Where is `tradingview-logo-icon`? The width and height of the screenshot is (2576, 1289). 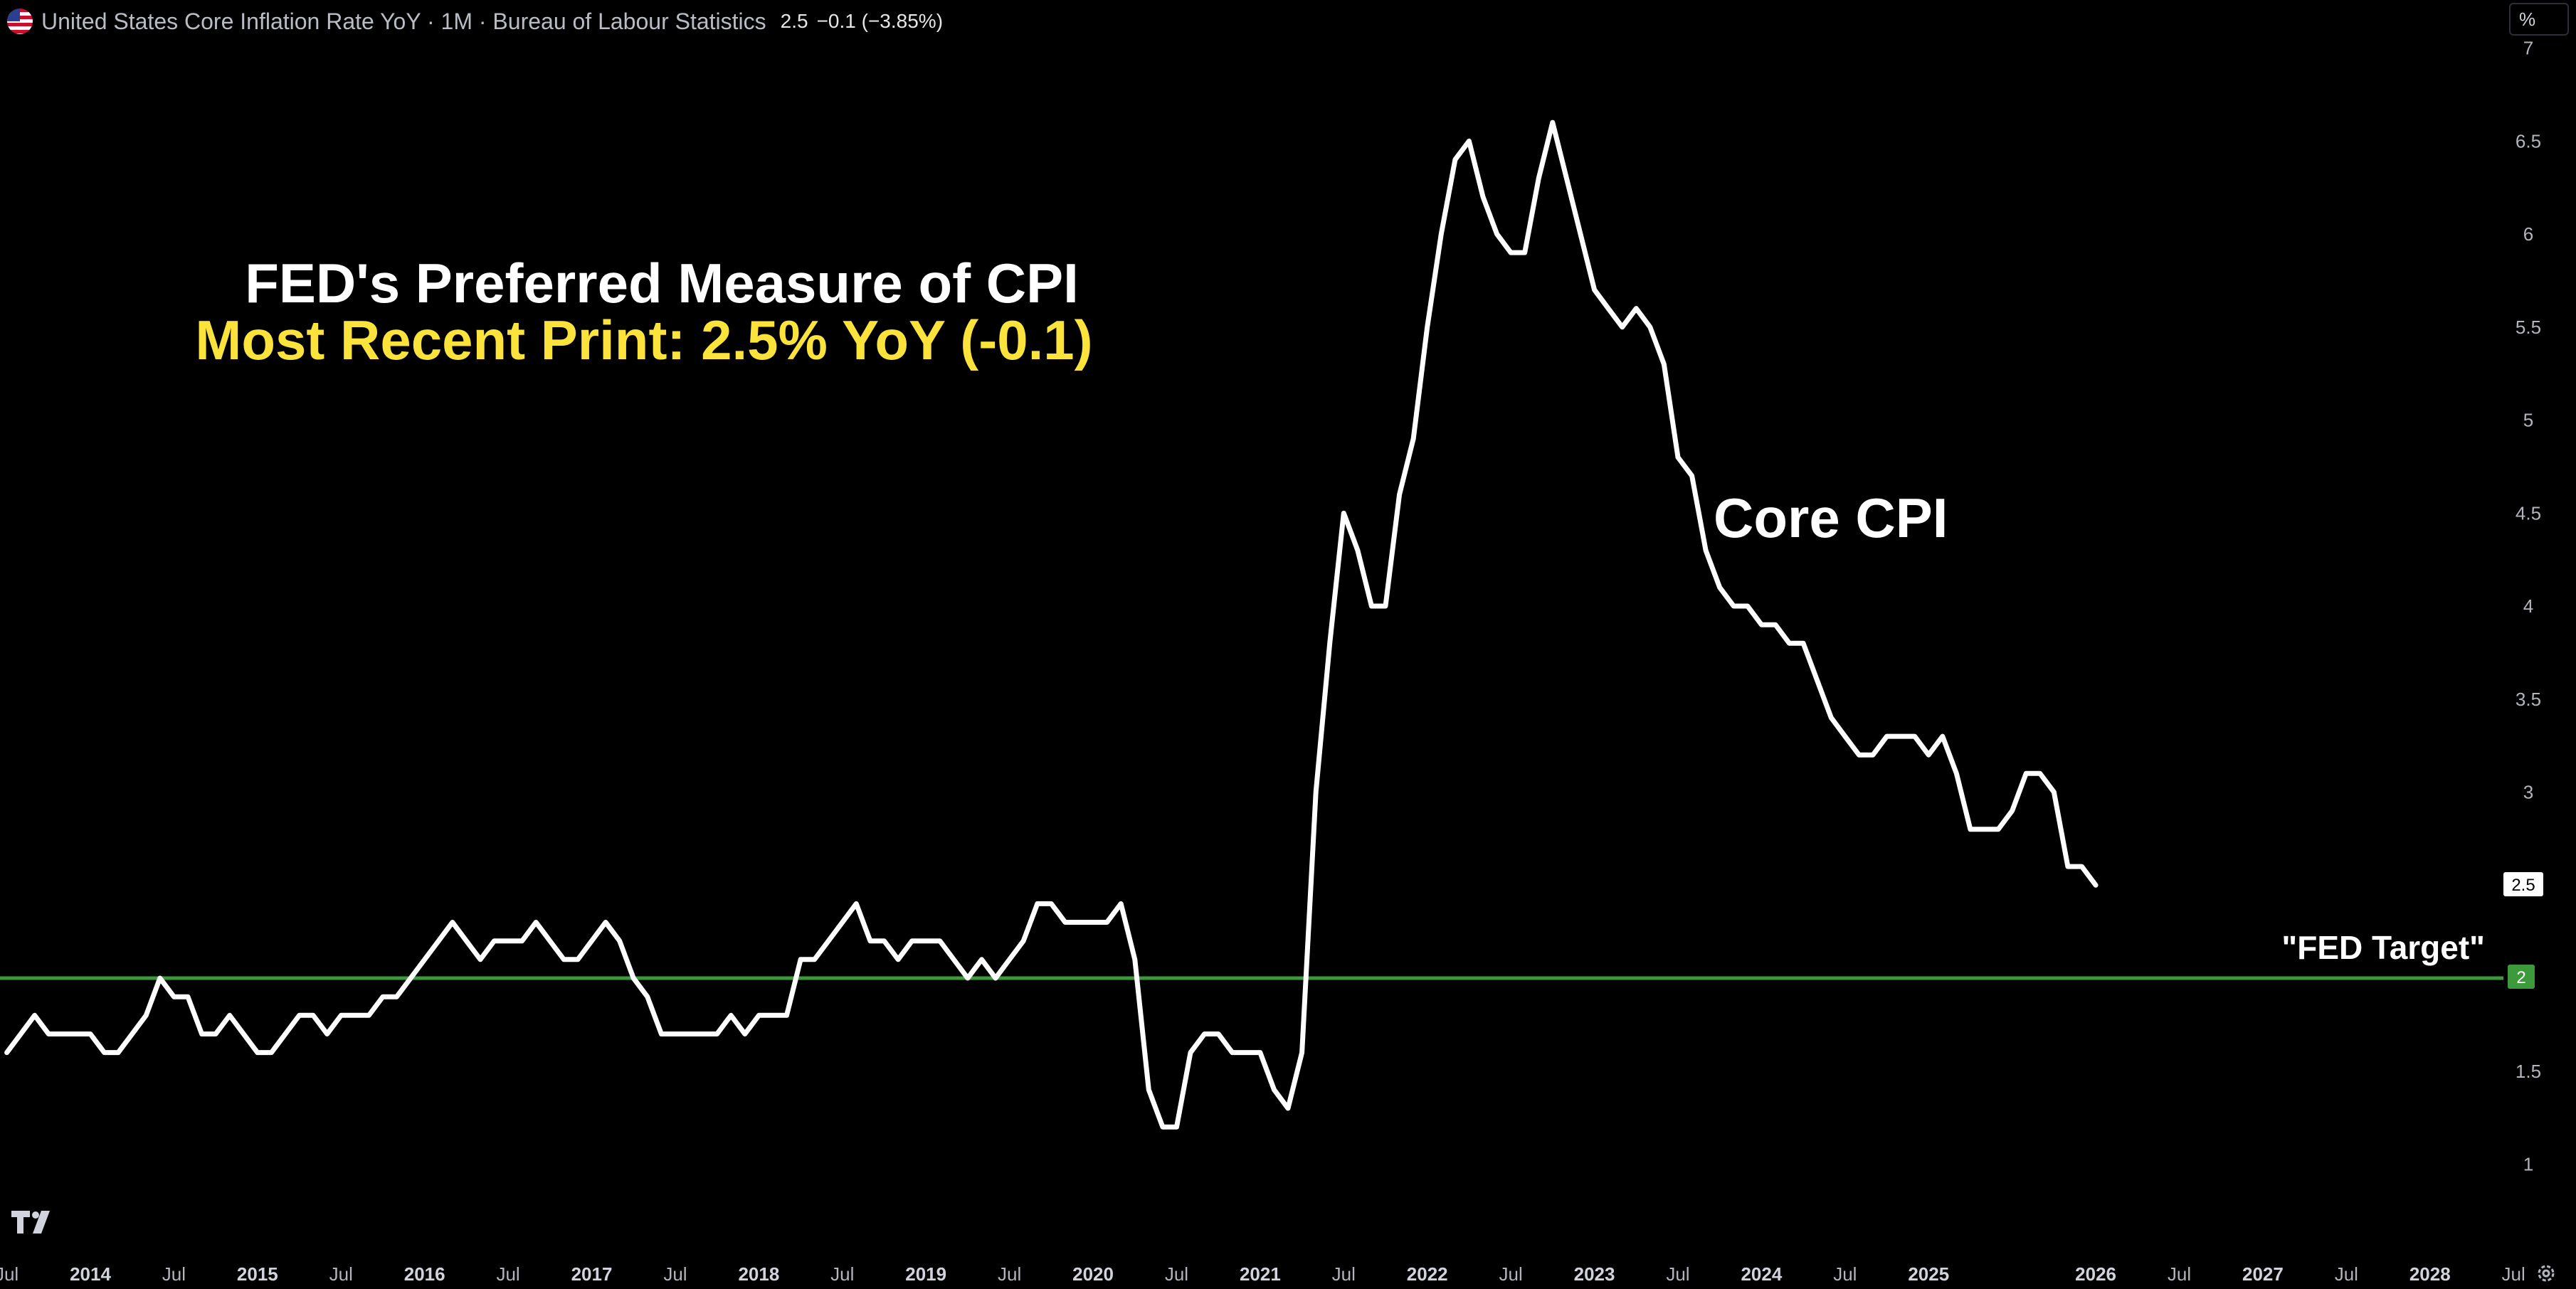 tradingview-logo-icon is located at coordinates (33, 1222).